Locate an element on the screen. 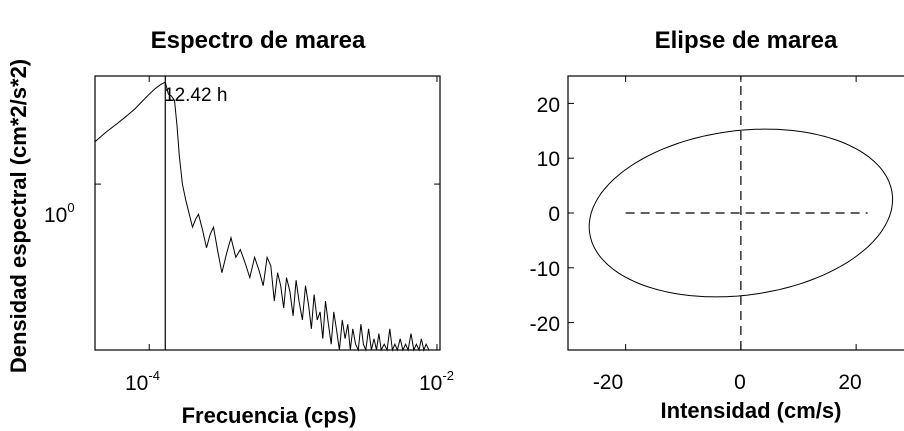 This screenshot has height=431, width=904. x-tick-label-1e-2: 10⁻² is located at coordinates (436, 381).